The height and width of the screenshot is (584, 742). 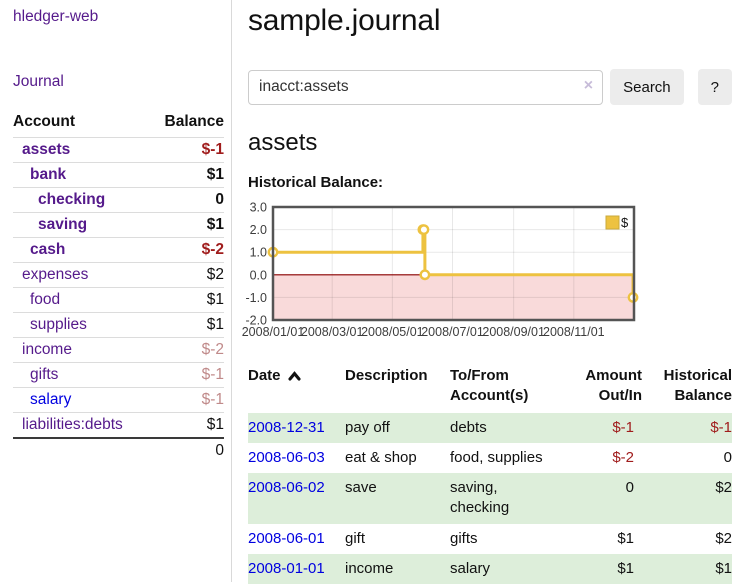 What do you see at coordinates (513, 332) in the screenshot?
I see `svg-text: 2008/09/01` at bounding box center [513, 332].